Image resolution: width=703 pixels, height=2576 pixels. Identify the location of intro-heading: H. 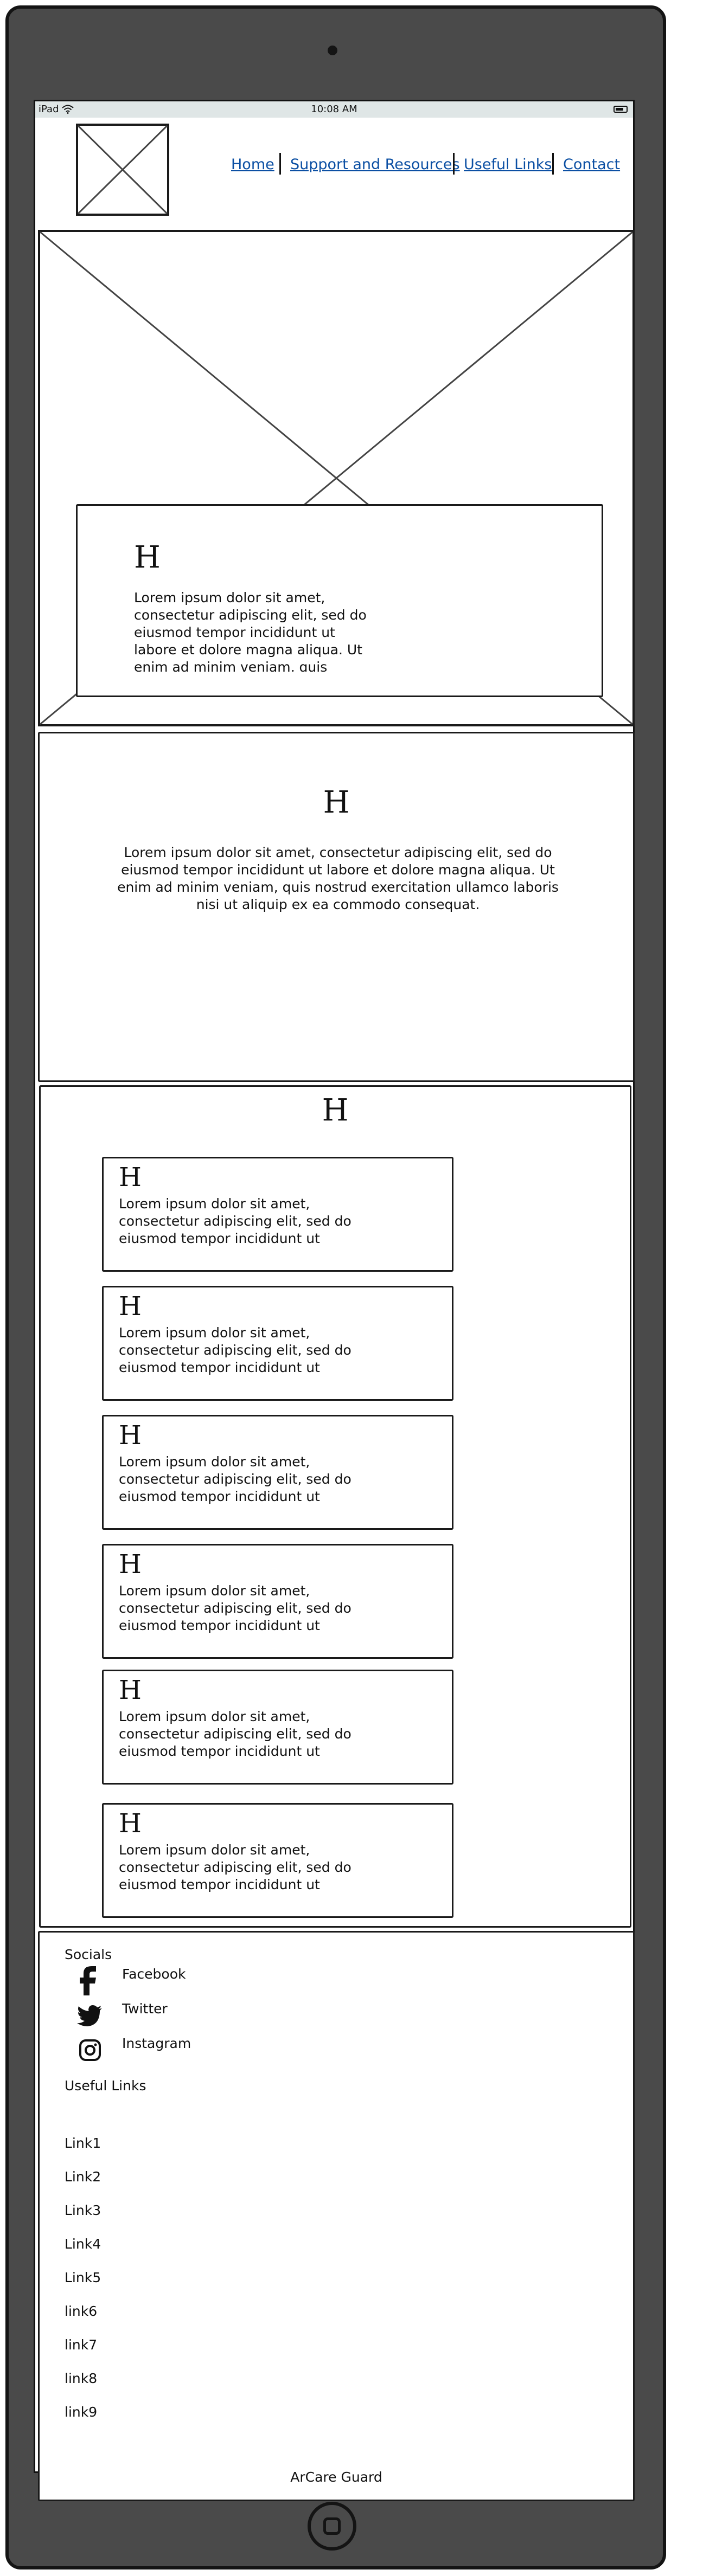
(336, 802).